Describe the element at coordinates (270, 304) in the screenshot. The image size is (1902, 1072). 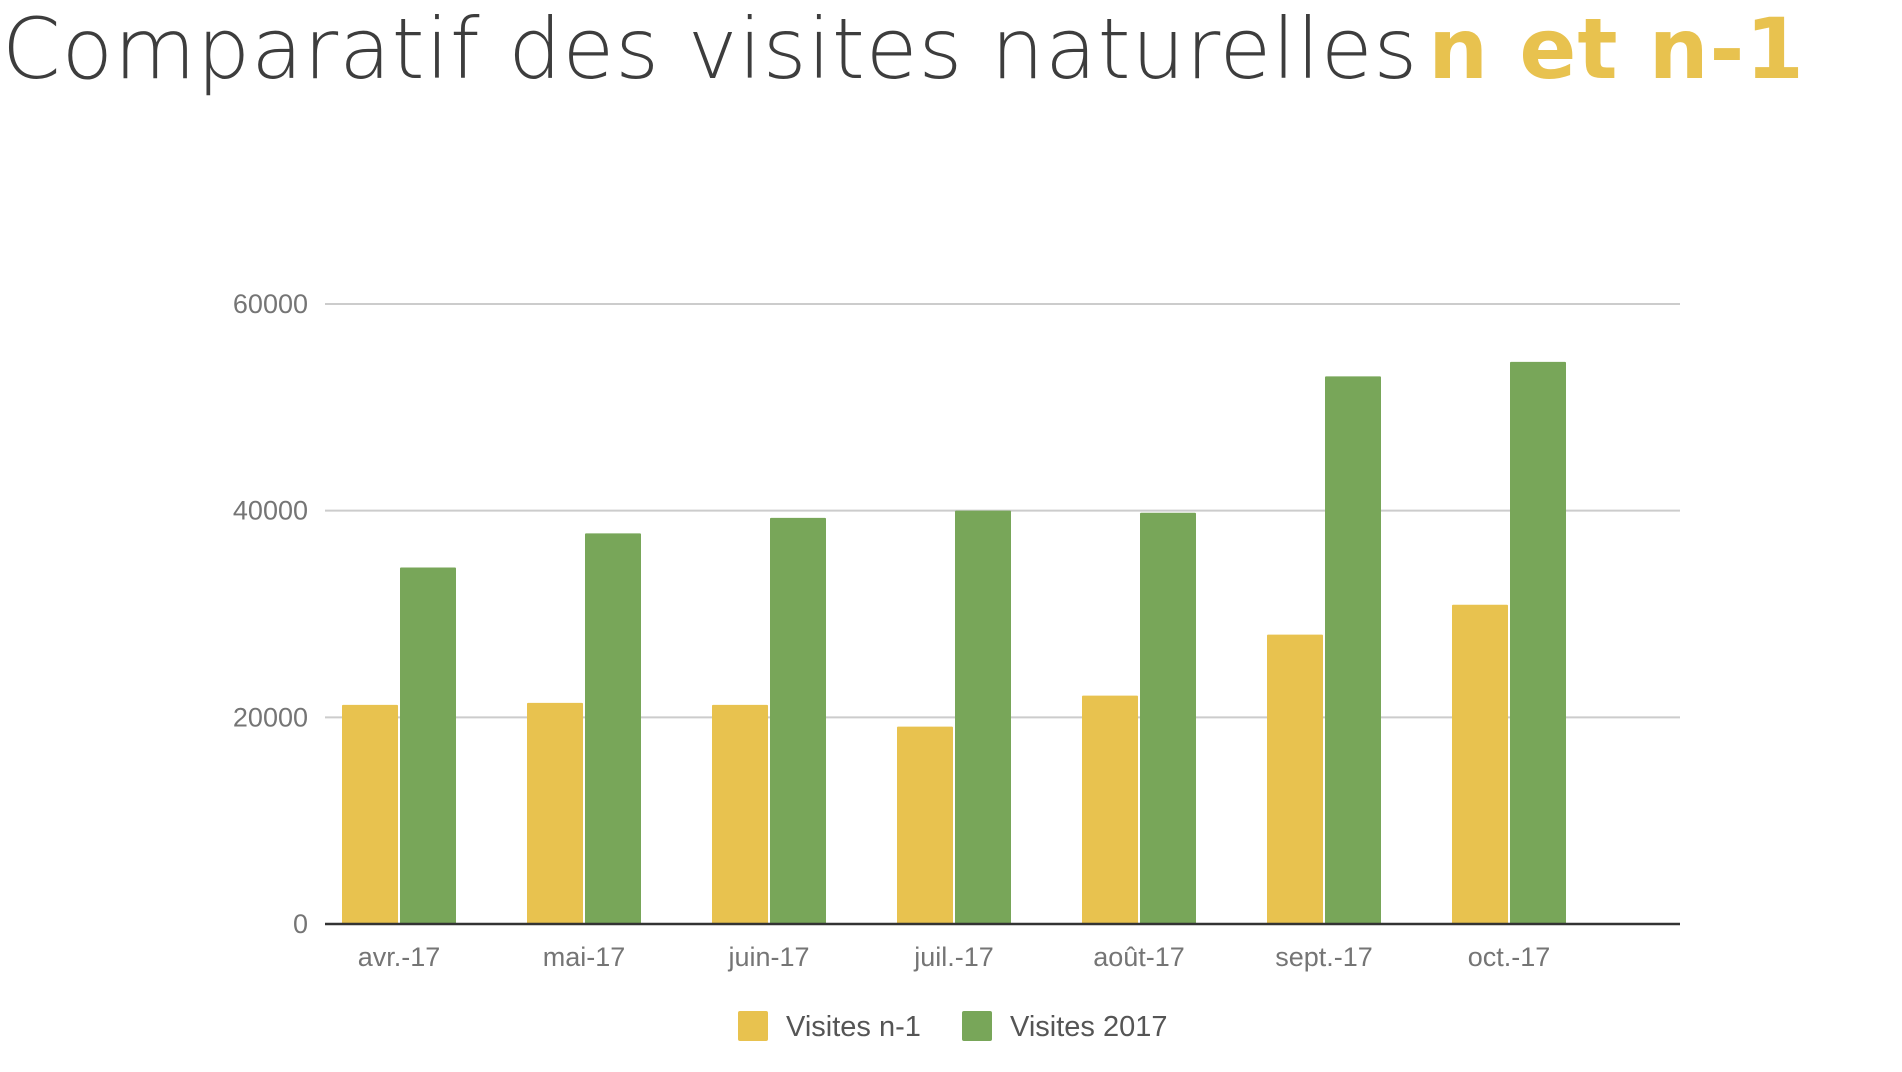
I see `y-tick-label: 60000` at that location.